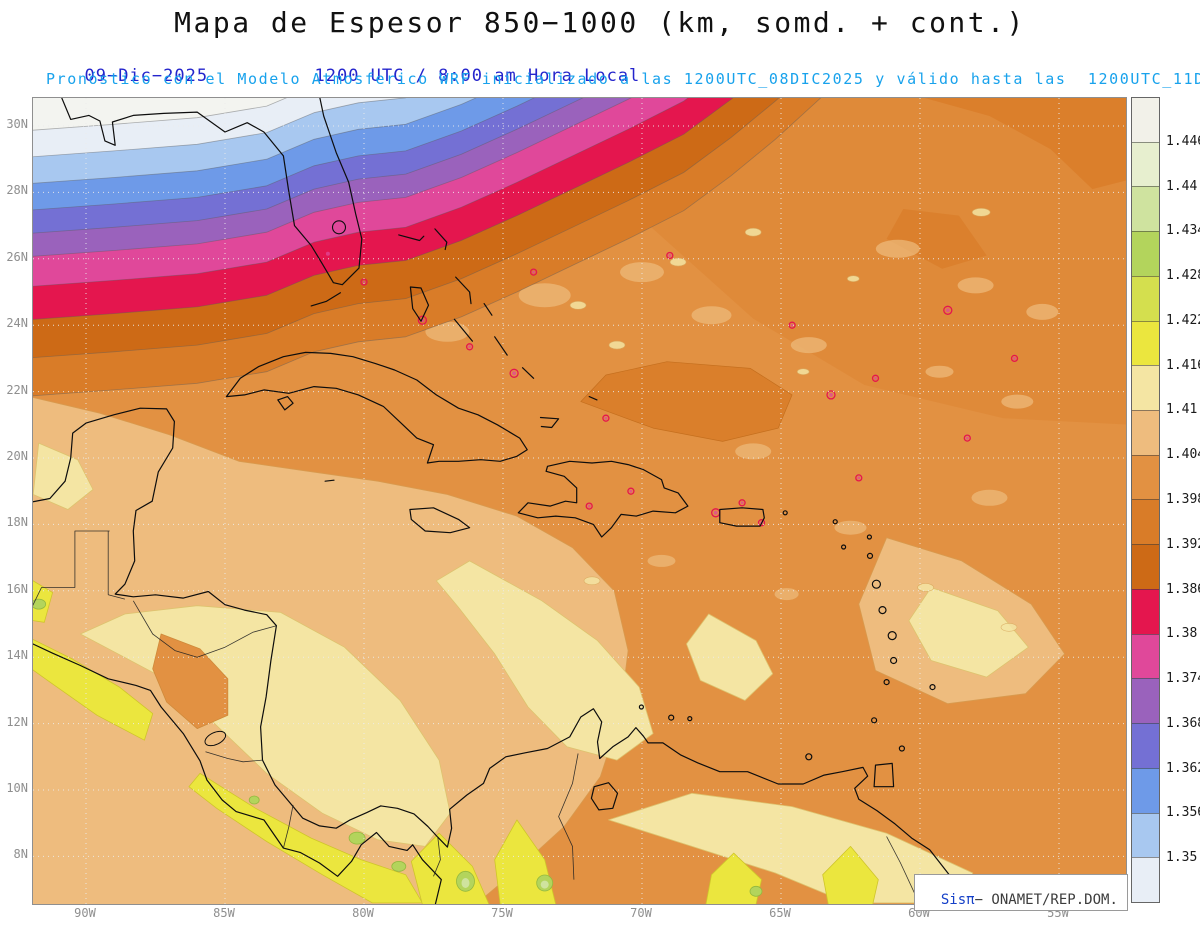 This screenshot has height=927, width=1200. What do you see at coordinates (780, 913) in the screenshot?
I see `lon-label-65W: 65W` at bounding box center [780, 913].